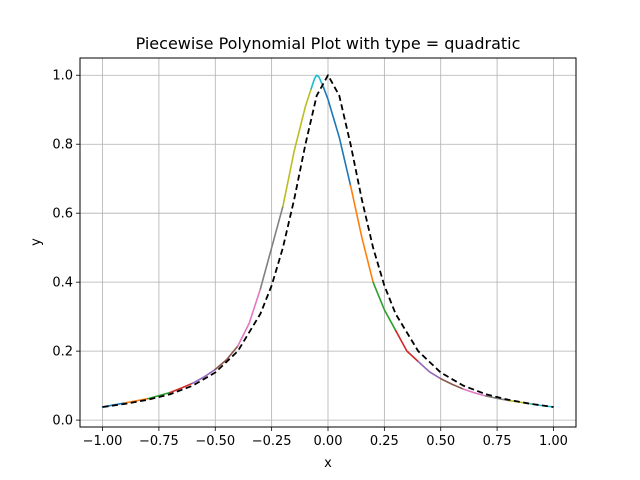  I want to click on y-tick-label: 1.0, so click(62, 76).